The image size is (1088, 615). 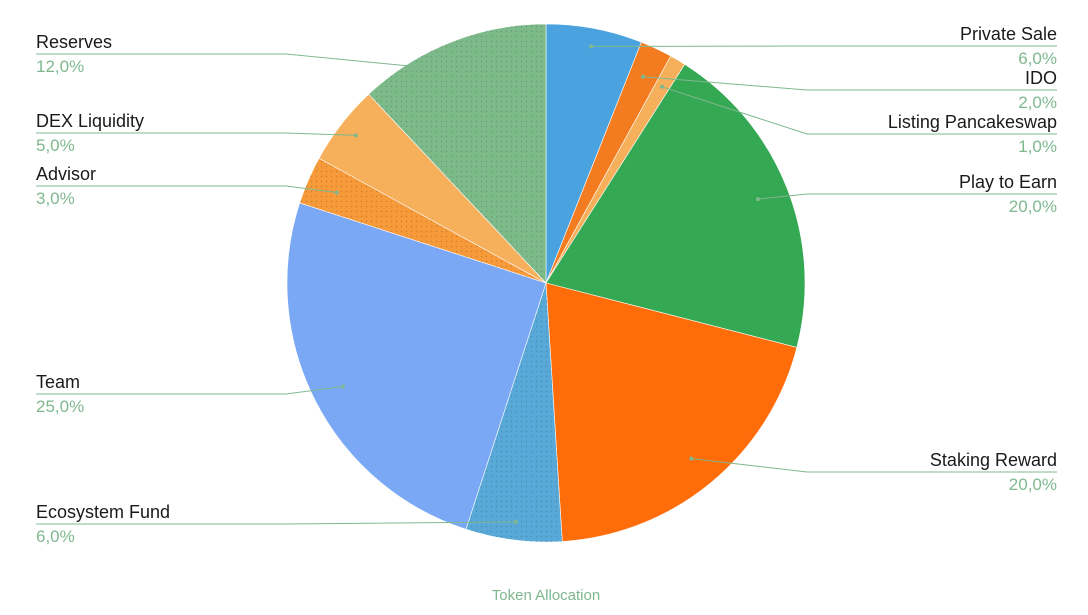 I want to click on leader-dot-listing-pancakeswap, so click(x=662, y=86).